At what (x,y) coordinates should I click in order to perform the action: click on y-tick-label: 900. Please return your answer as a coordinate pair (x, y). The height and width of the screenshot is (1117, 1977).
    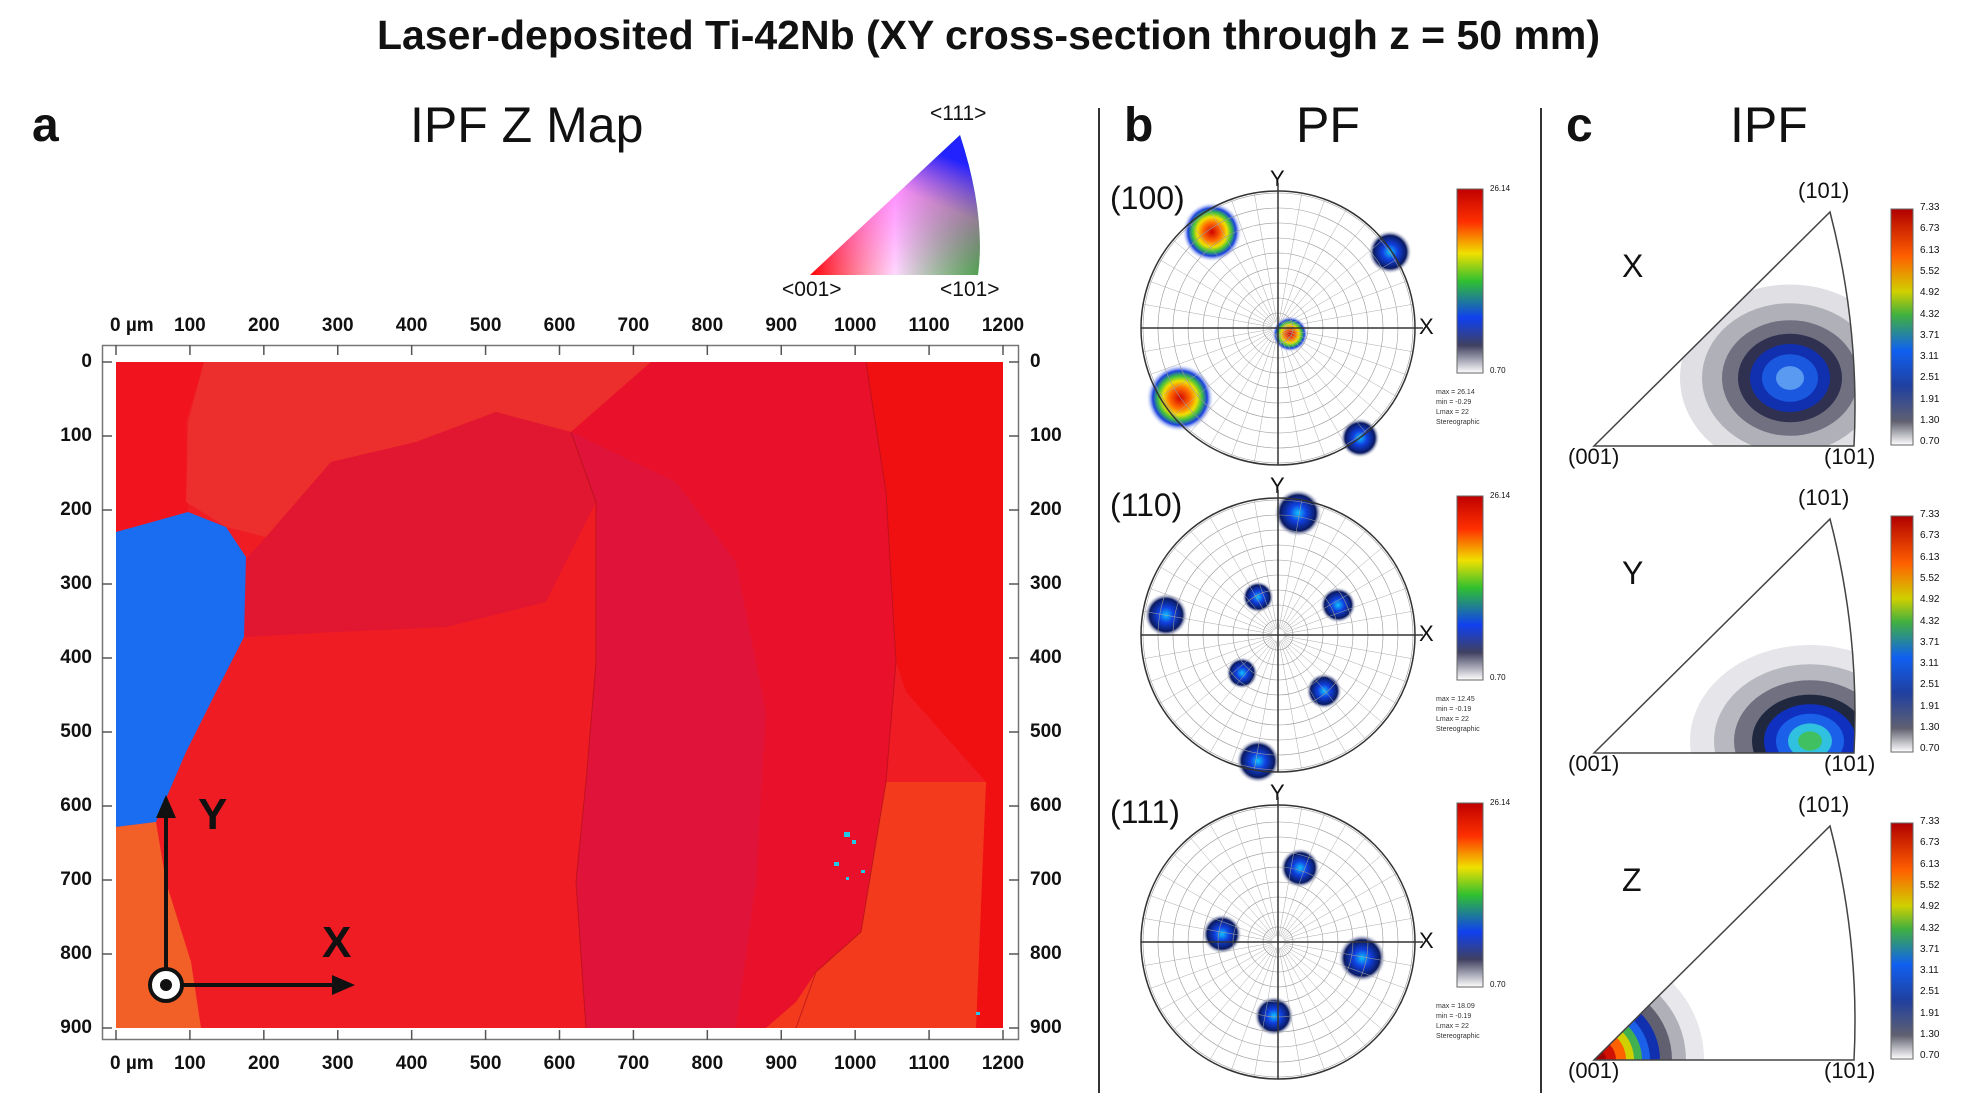
    Looking at the image, I should click on (1046, 1027).